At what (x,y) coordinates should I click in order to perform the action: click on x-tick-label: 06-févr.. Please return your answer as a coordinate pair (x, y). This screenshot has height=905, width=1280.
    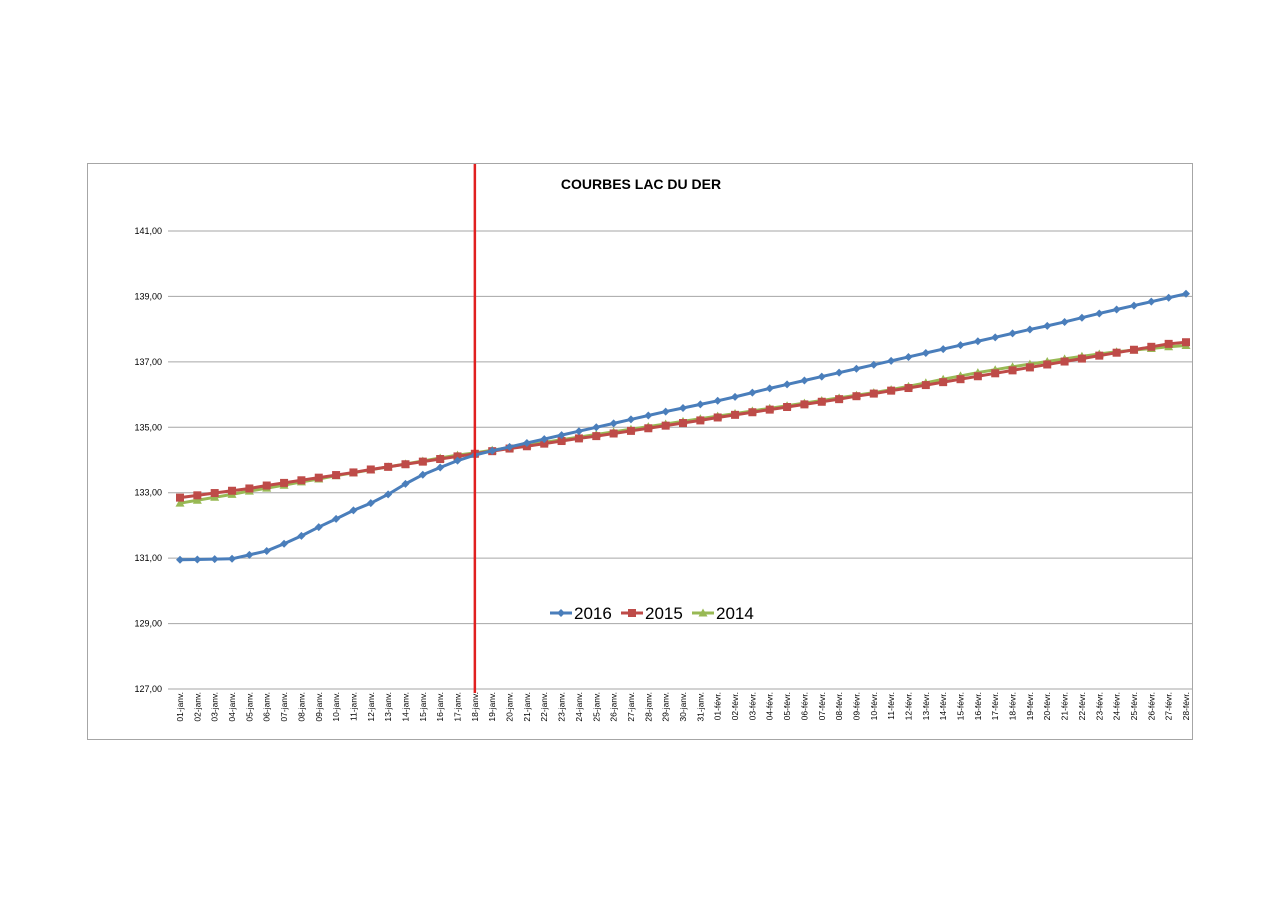
    Looking at the image, I should click on (804, 706).